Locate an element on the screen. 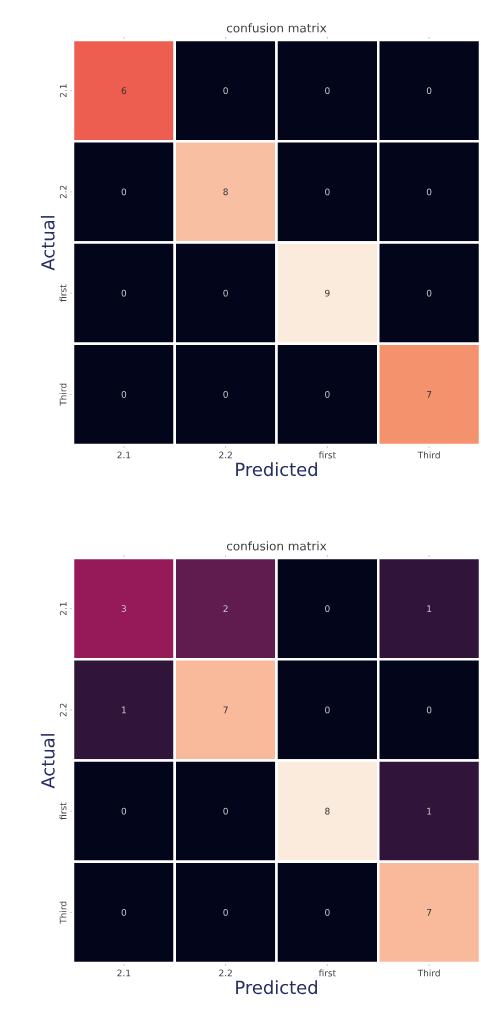 This screenshot has height=1016, width=481. data-label: 6 is located at coordinates (124, 91).